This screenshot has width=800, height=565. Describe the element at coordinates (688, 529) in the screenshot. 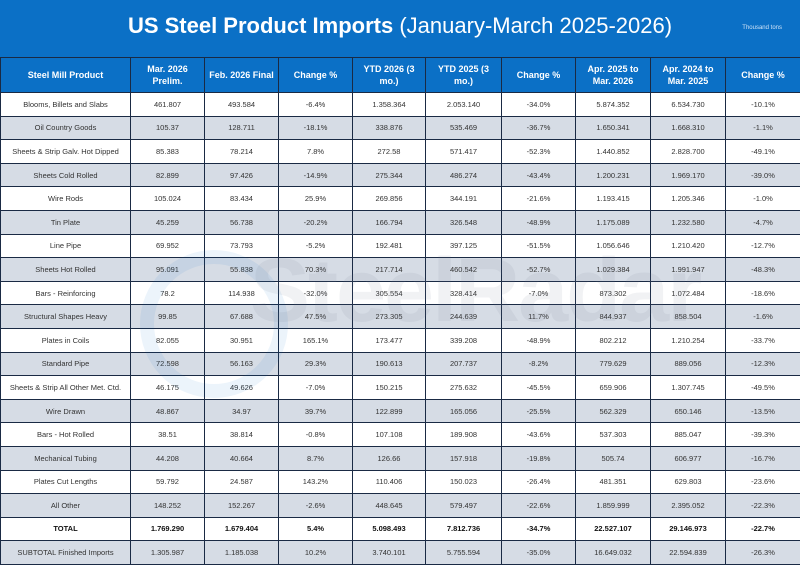

I see `value-cell: 29.146.973` at that location.